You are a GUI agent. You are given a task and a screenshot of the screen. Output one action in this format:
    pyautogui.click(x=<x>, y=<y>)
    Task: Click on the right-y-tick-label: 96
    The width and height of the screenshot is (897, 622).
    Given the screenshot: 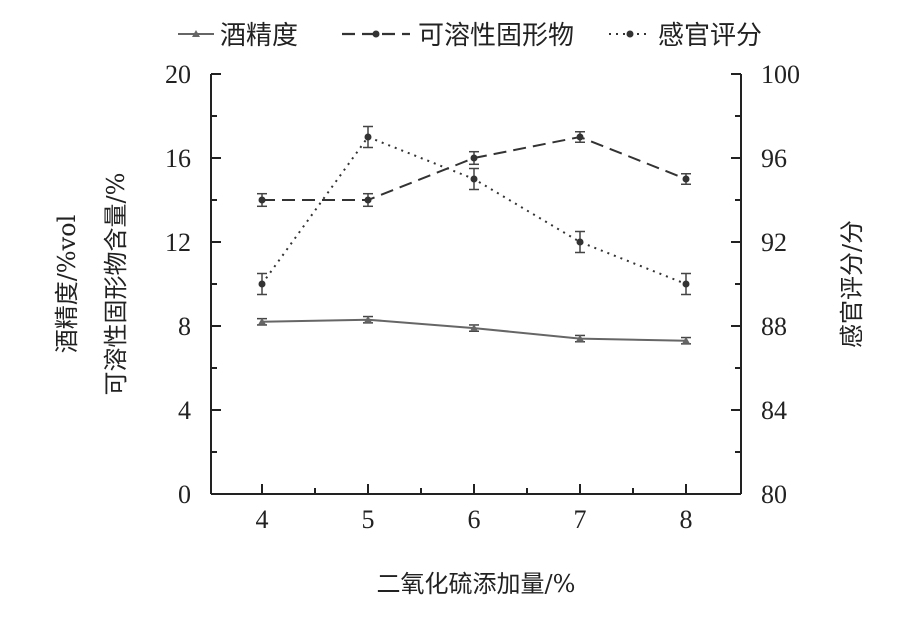 What is the action you would take?
    pyautogui.click(x=774, y=158)
    